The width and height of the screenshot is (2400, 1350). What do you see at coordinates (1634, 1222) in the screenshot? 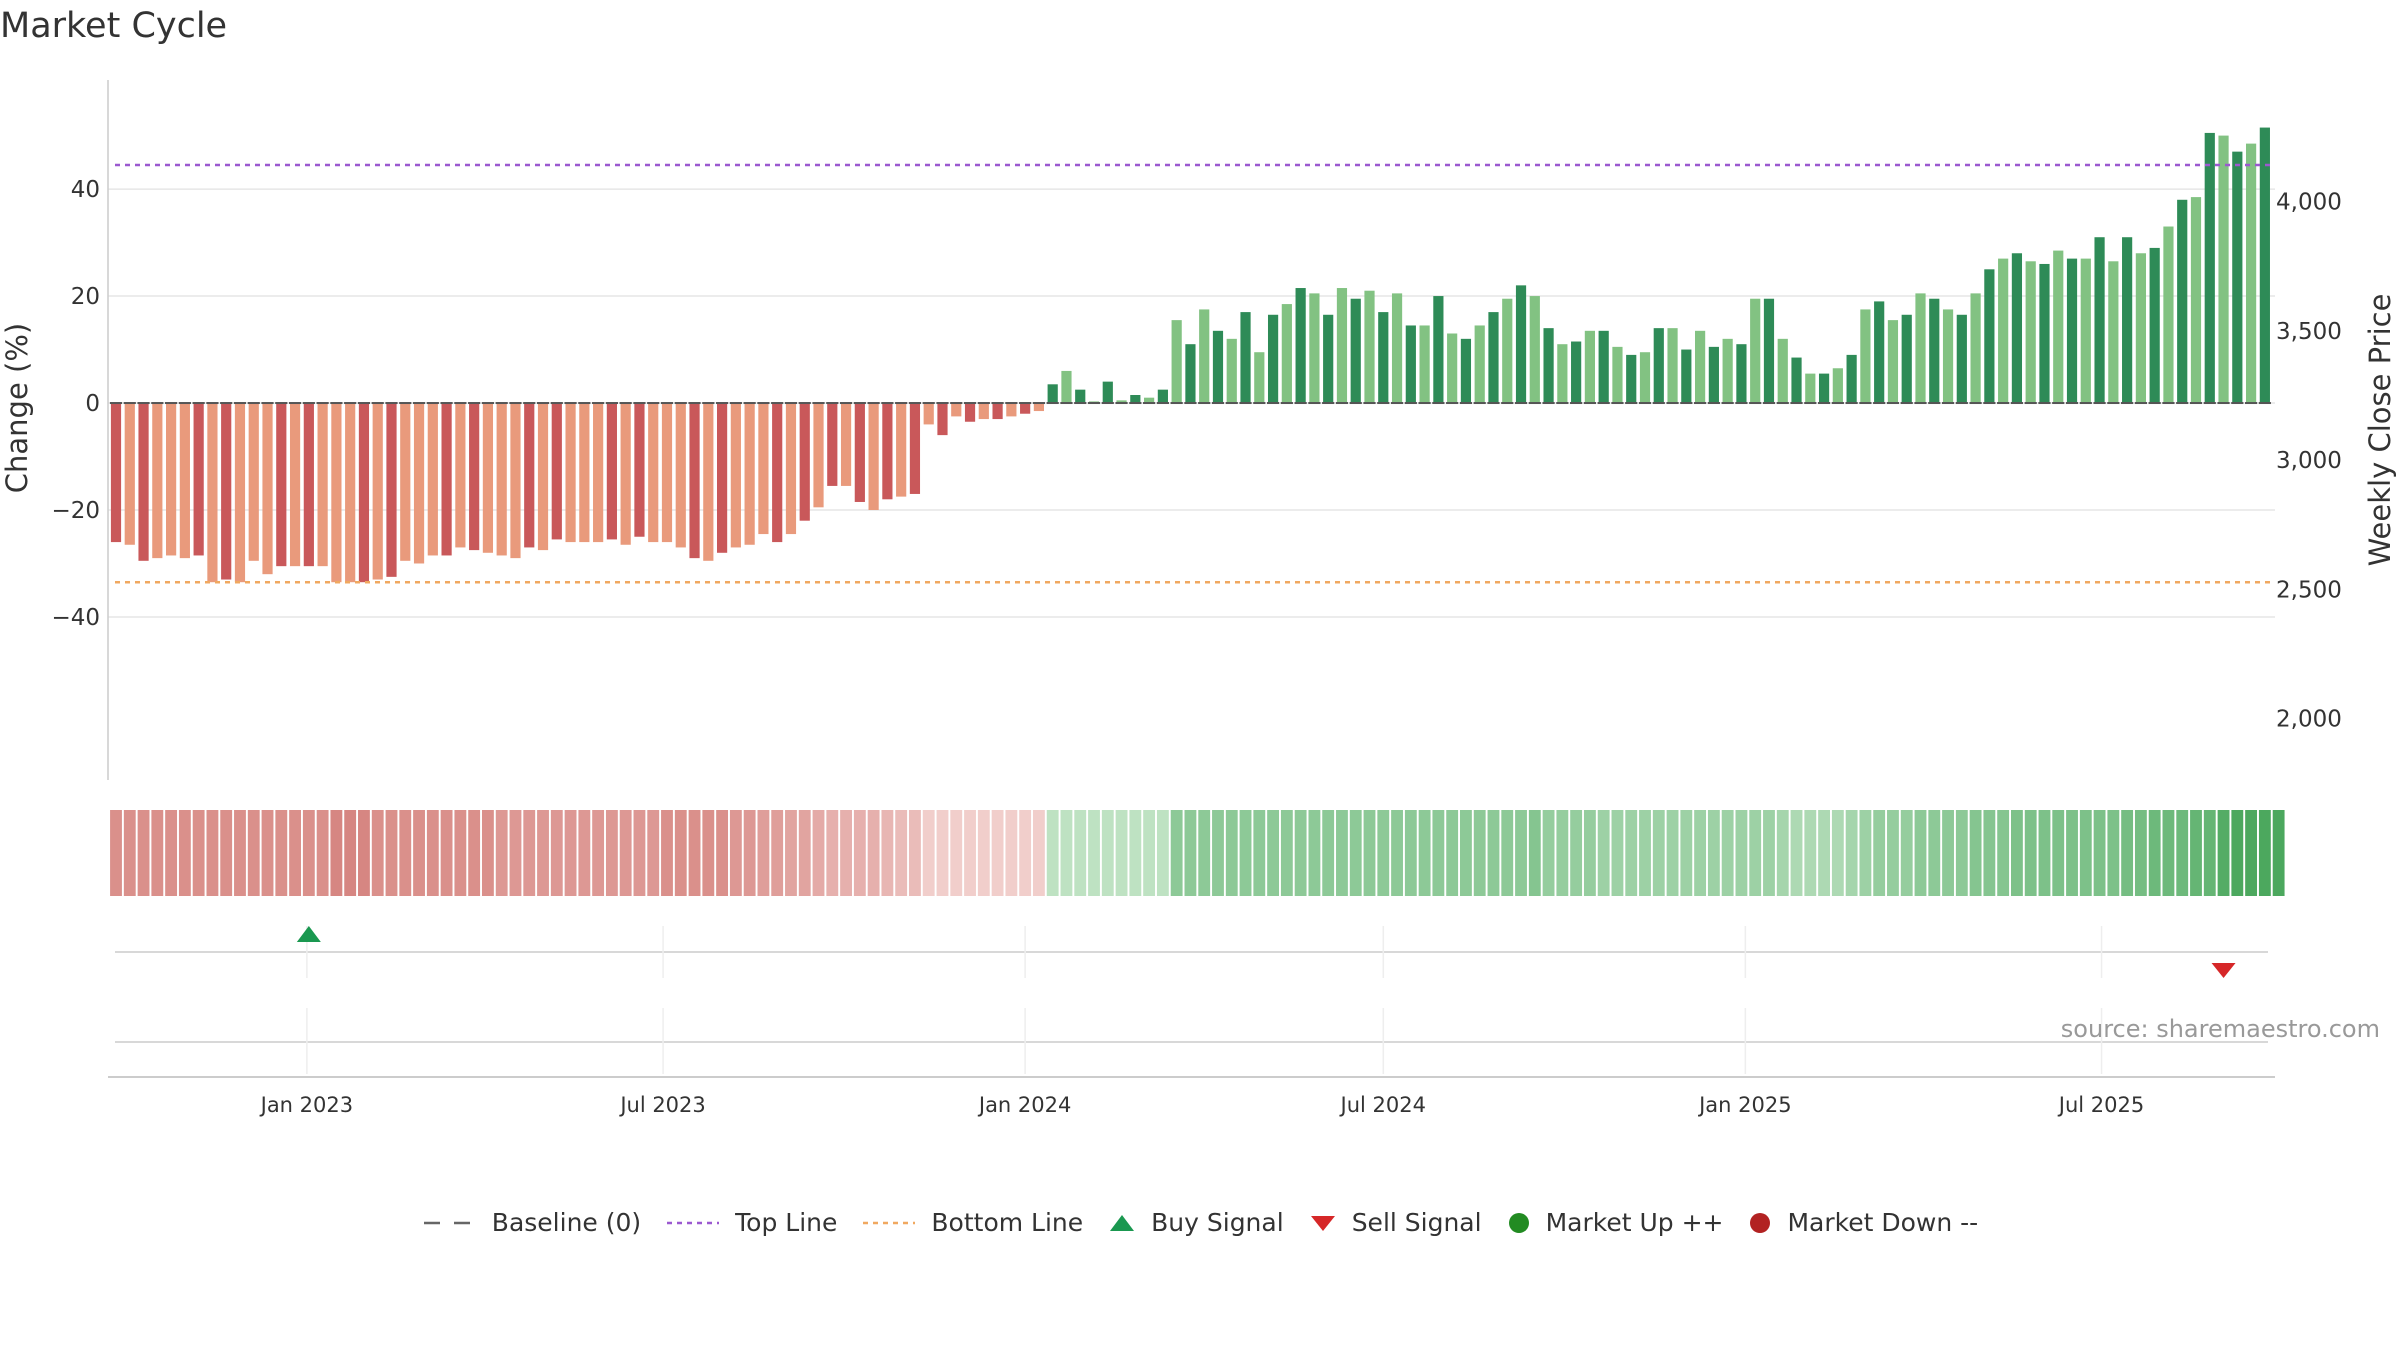
I see `legend-market-up-label: Market Up ++` at bounding box center [1634, 1222].